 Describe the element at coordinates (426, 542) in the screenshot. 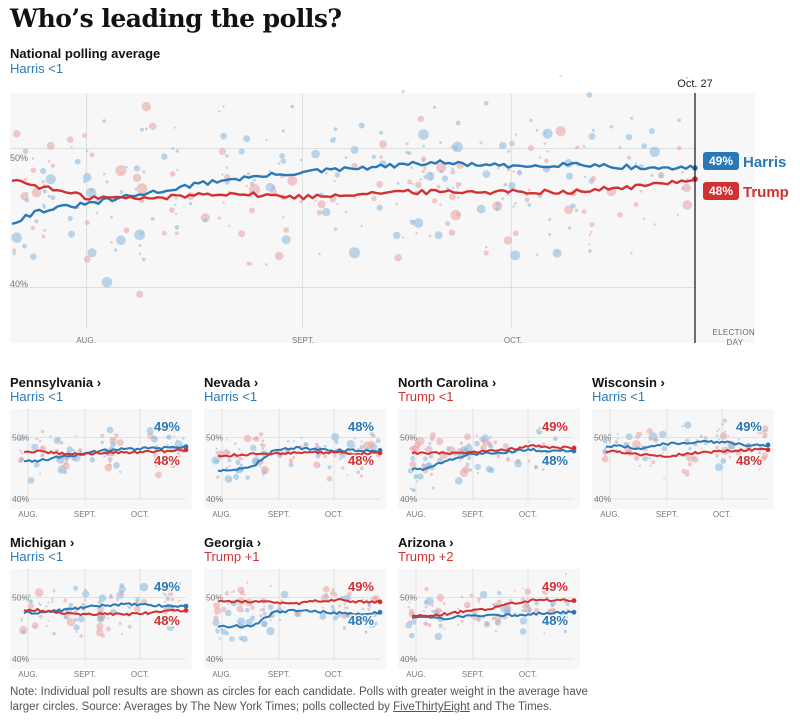

I see `state-title-arizona: Arizona ›` at that location.